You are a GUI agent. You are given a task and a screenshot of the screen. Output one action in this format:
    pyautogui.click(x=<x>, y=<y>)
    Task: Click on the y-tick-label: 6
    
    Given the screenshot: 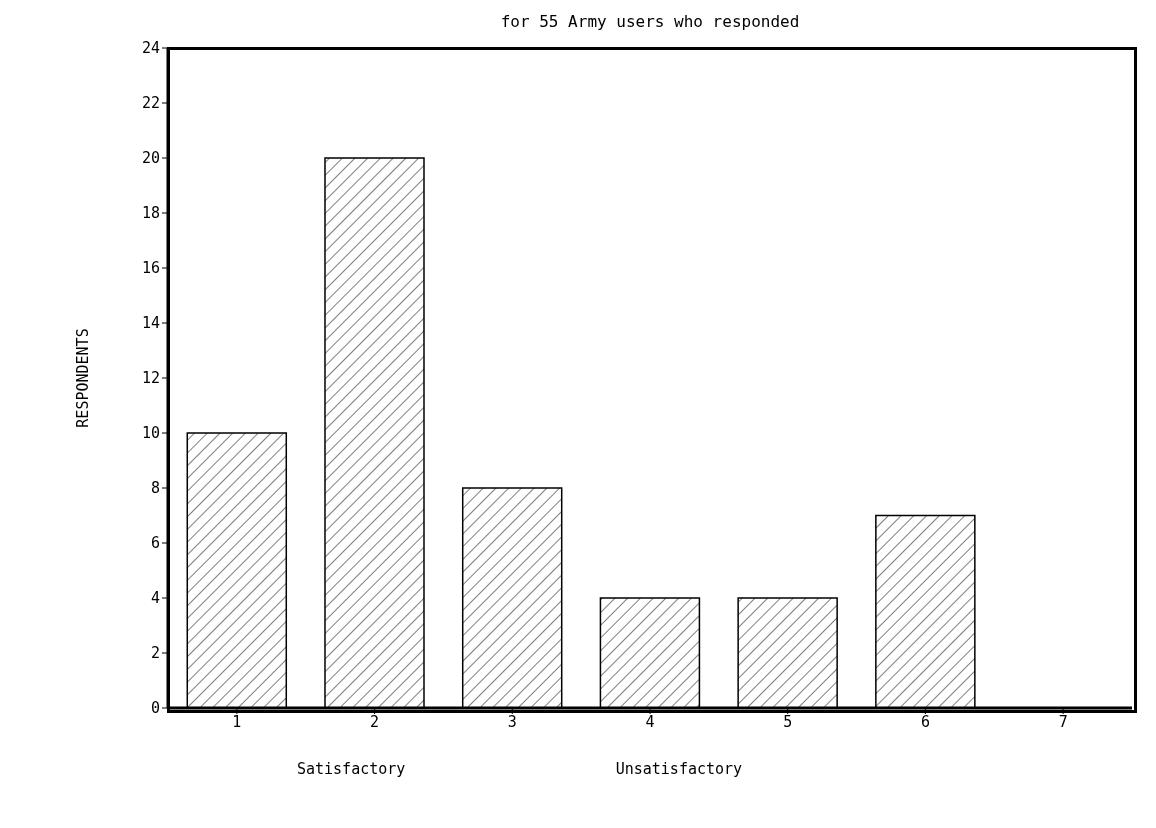 What is the action you would take?
    pyautogui.click(x=155, y=543)
    